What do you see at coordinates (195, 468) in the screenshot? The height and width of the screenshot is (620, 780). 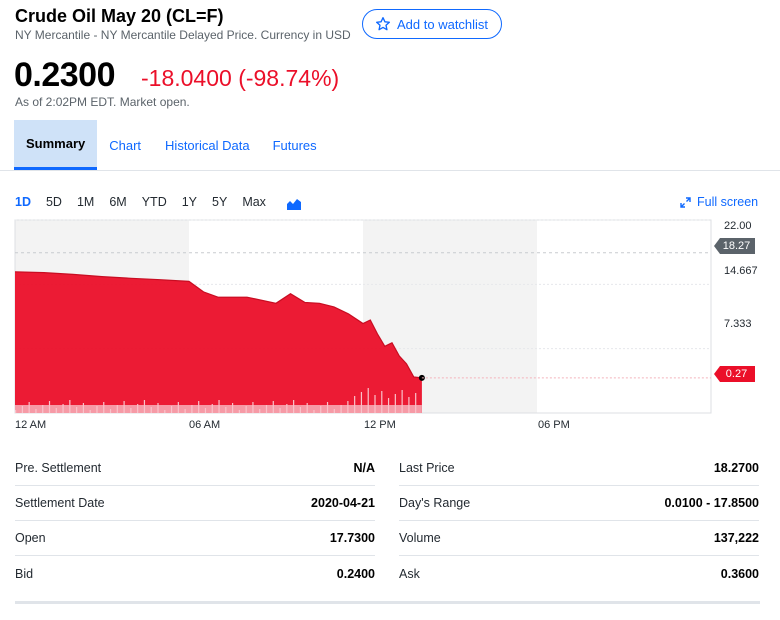 I see `stats-row-pre-settlement: Pre. Settlement N/A` at bounding box center [195, 468].